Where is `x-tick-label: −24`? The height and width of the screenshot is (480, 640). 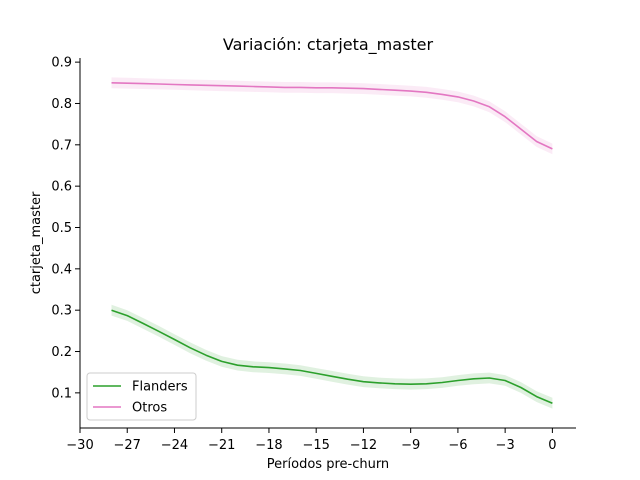 x-tick-label: −24 is located at coordinates (174, 445).